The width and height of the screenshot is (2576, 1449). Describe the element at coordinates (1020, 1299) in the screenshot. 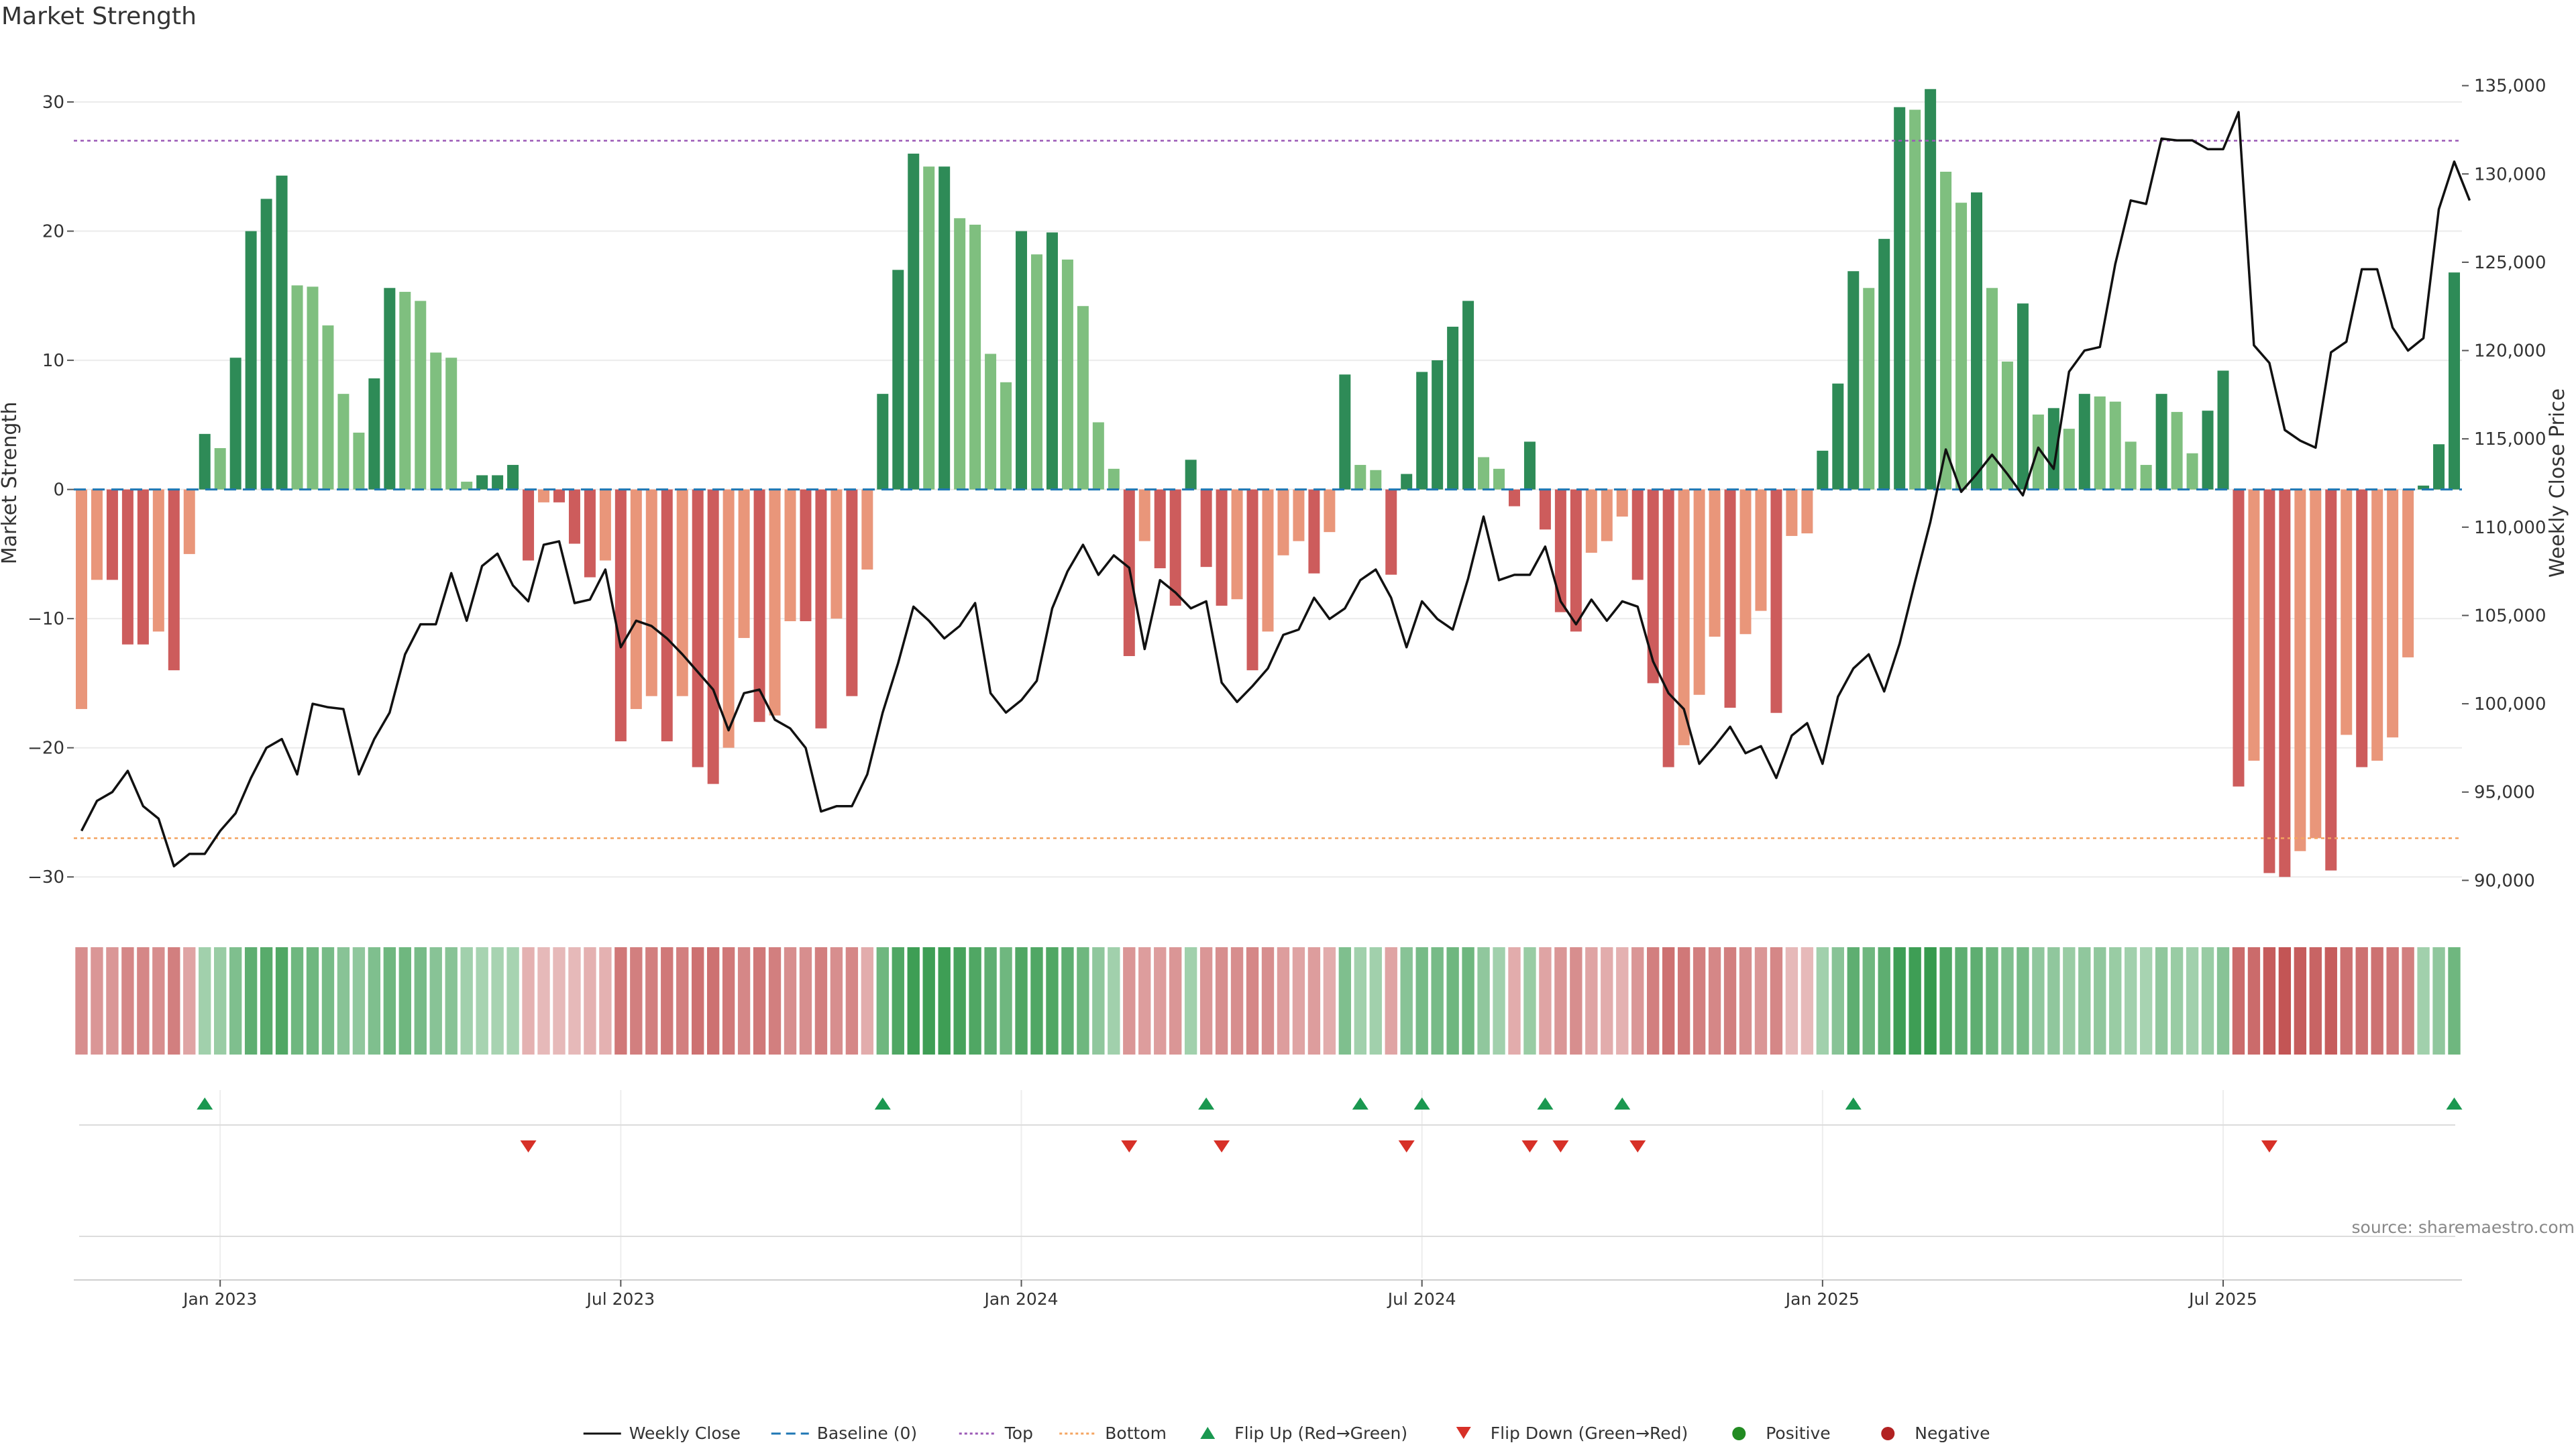

I see `x-tick-label: Jan 2024` at that location.